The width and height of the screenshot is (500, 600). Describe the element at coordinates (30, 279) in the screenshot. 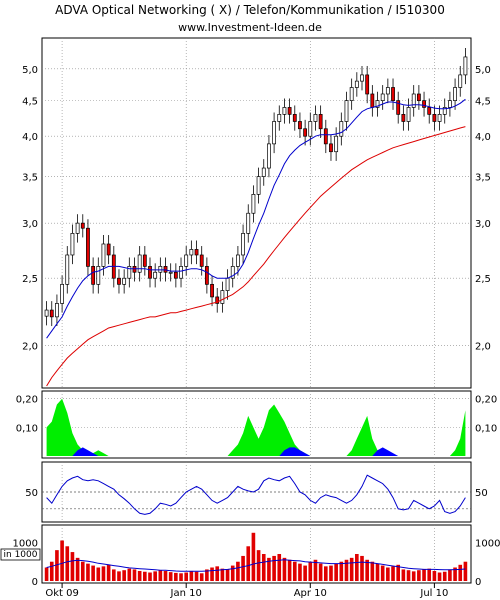

I see `price-tick-label-left: 2,5` at that location.